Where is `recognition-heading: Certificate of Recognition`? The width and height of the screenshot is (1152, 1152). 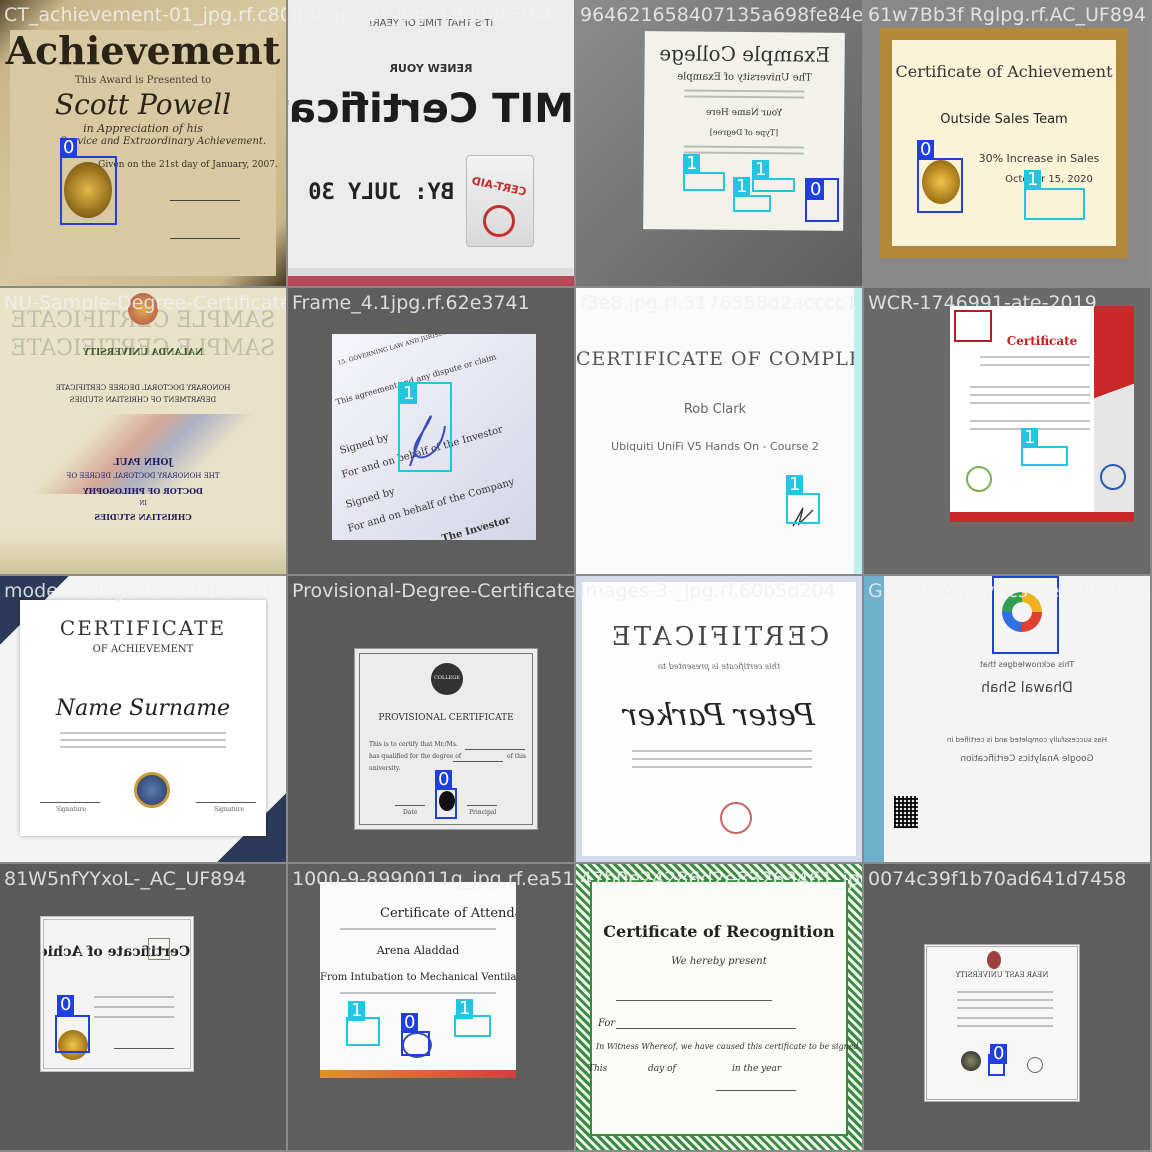 recognition-heading: Certificate of Recognition is located at coordinates (719, 931).